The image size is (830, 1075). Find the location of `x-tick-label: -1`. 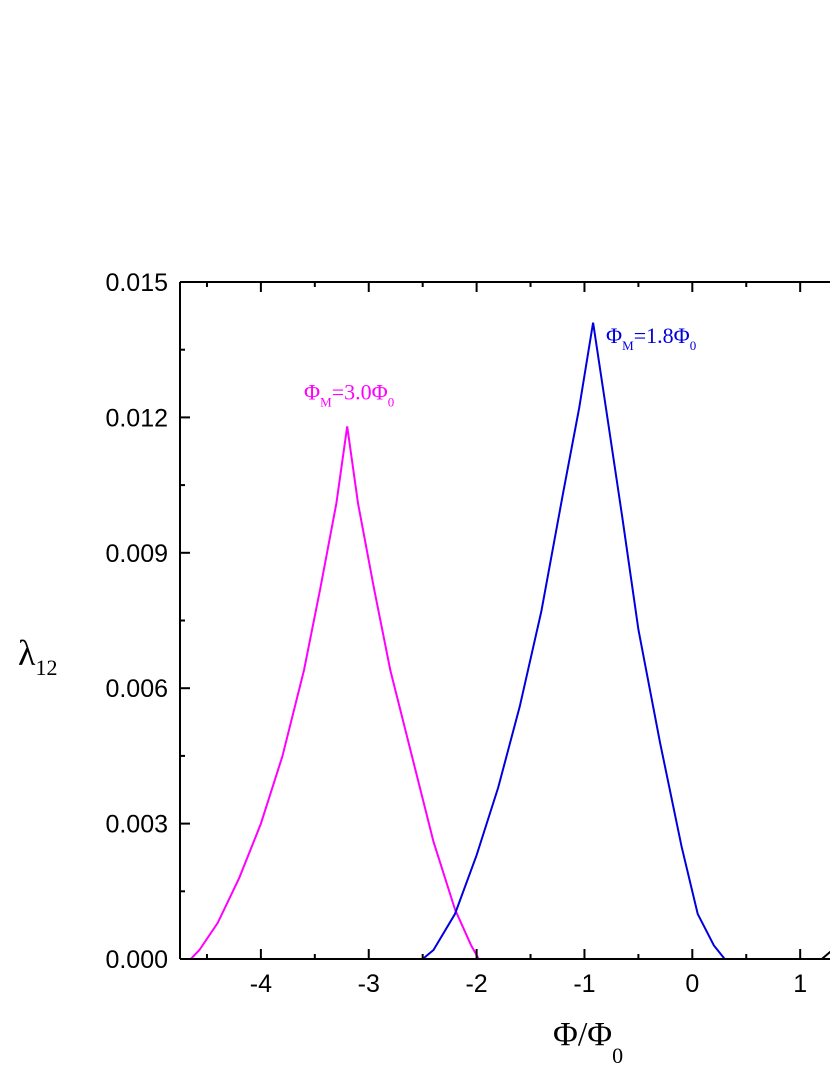

x-tick-label: -1 is located at coordinates (584, 984).